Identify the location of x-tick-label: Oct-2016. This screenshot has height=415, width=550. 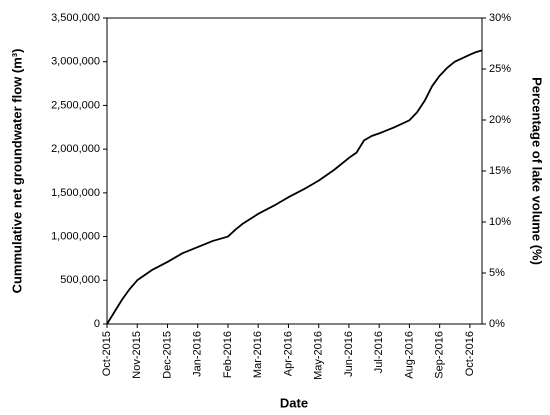
(470, 353).